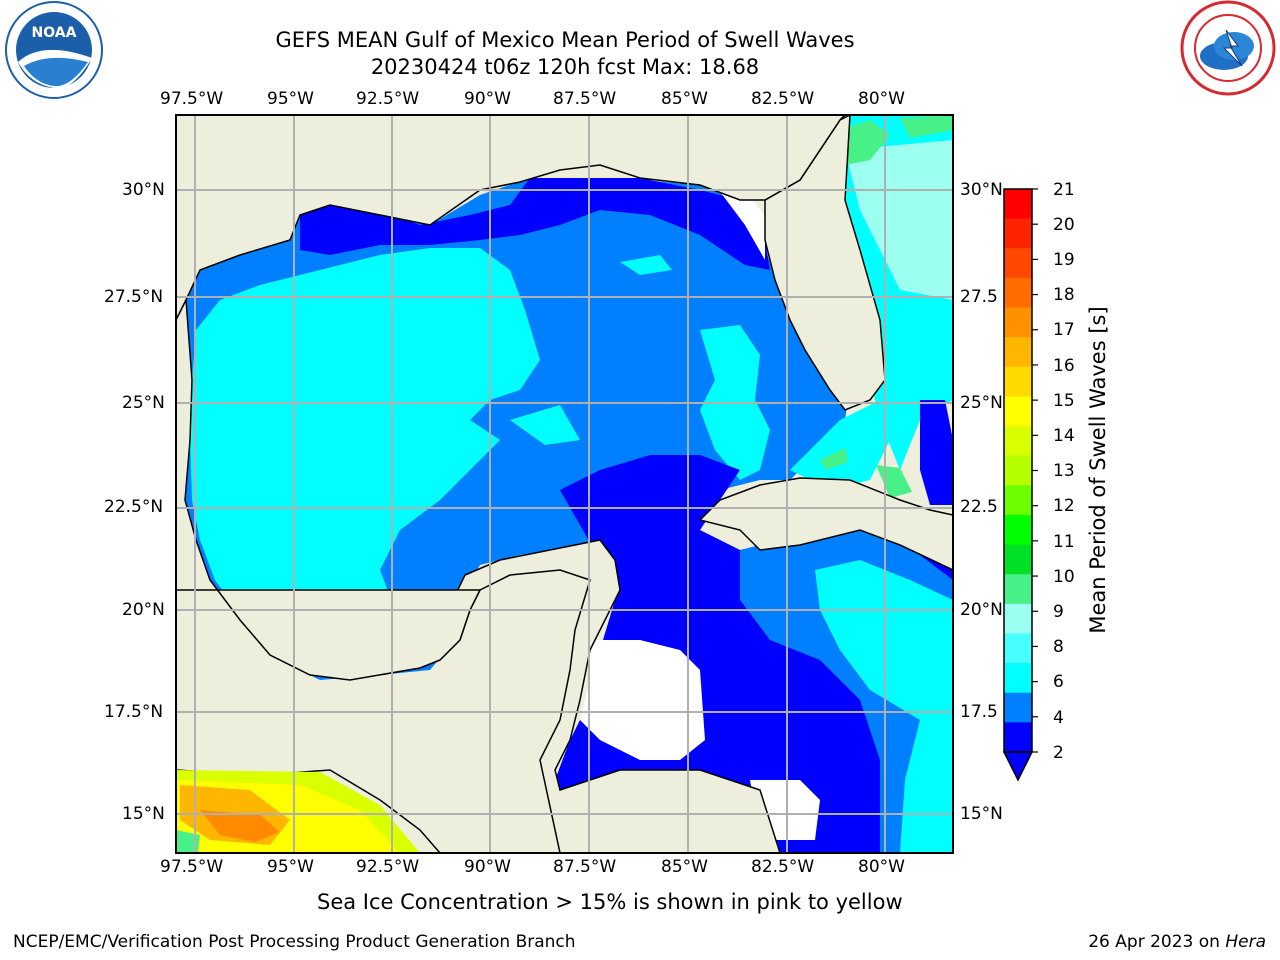 The image size is (1280, 960). What do you see at coordinates (388, 867) in the screenshot?
I see `lon-label-bottom: 92.5°W` at bounding box center [388, 867].